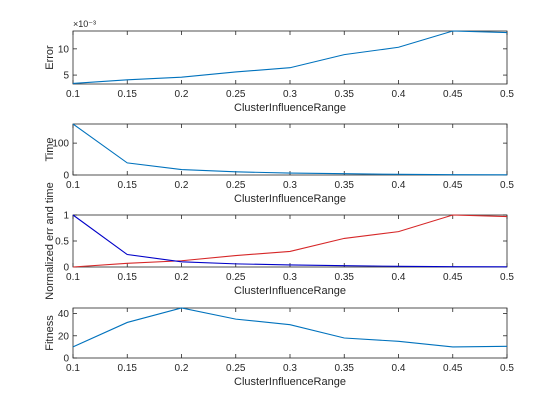  Describe the element at coordinates (66, 216) in the screenshot. I see `y-tick-label: 1` at that location.